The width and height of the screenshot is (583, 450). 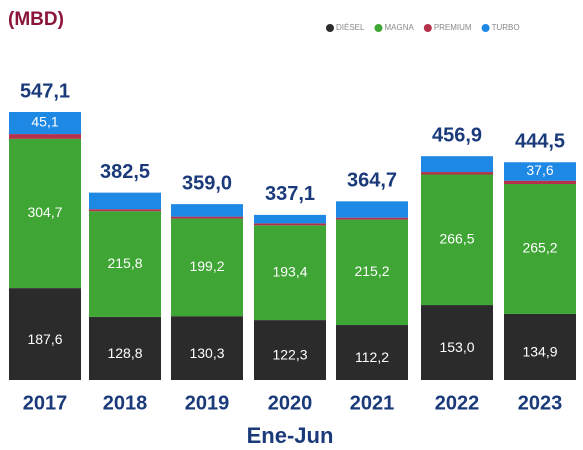 I want to click on value-label: 37,6, so click(x=539, y=170).